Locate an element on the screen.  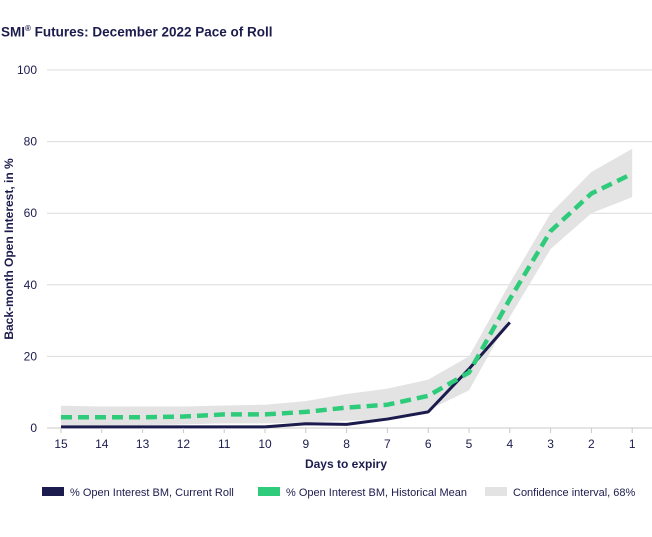
legend-confidence-interval-label: Confidence interval, 68% is located at coordinates (574, 493).